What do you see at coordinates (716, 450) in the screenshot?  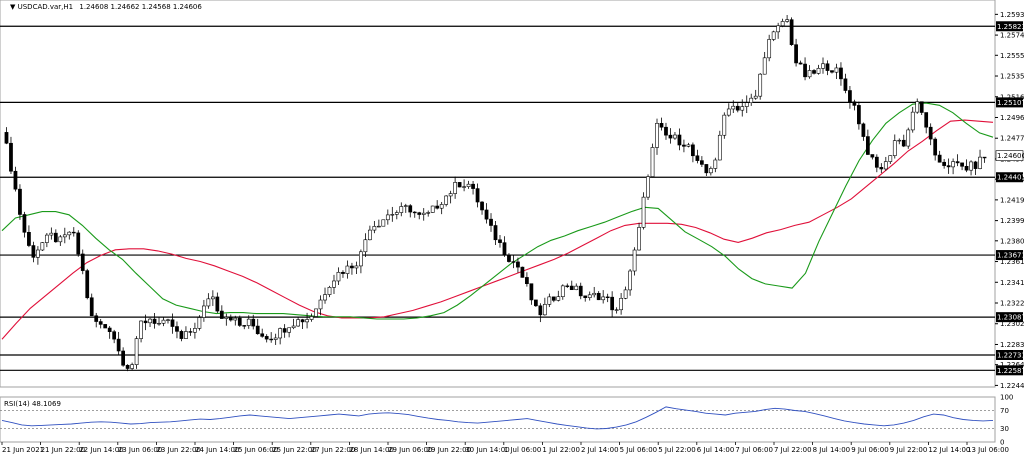 I see `time-tick-label: 6 Jul 14:00` at bounding box center [716, 450].